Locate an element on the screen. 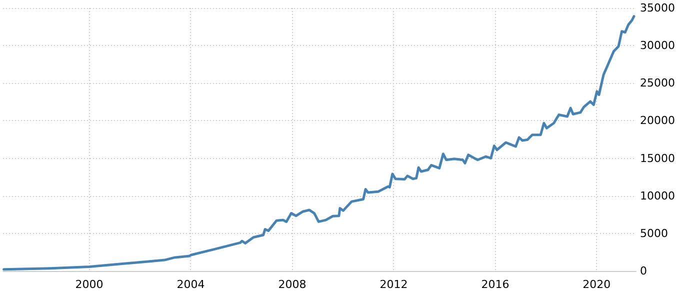 The image size is (678, 291). y-tick-label: 10000 is located at coordinates (658, 195).